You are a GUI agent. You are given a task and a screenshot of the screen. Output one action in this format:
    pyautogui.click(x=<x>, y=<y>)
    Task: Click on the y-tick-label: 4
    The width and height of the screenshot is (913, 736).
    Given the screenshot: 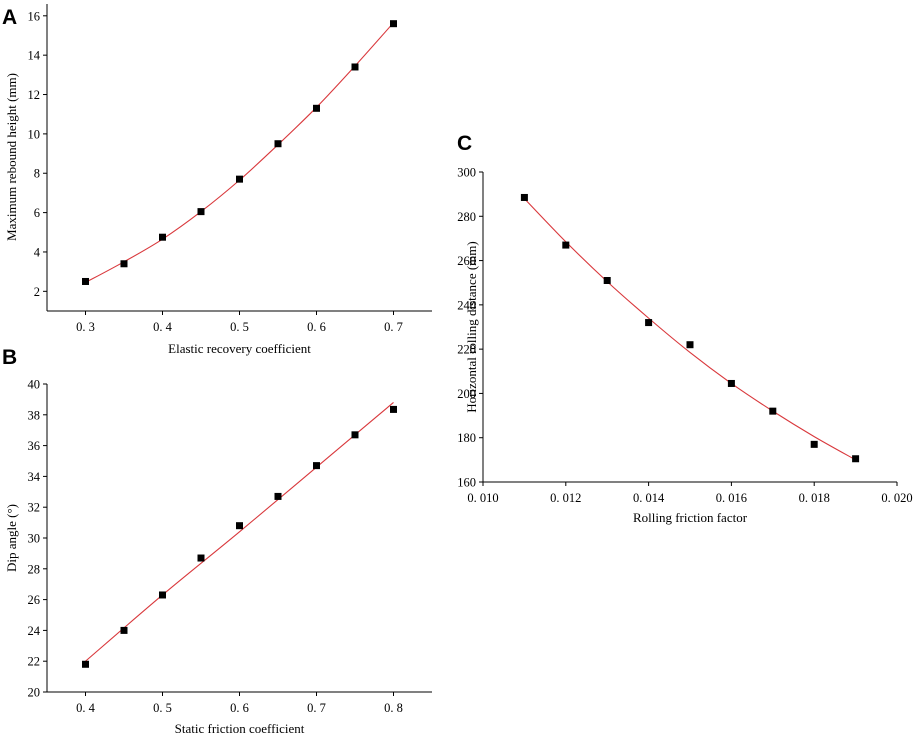 What is the action you would take?
    pyautogui.click(x=37, y=252)
    